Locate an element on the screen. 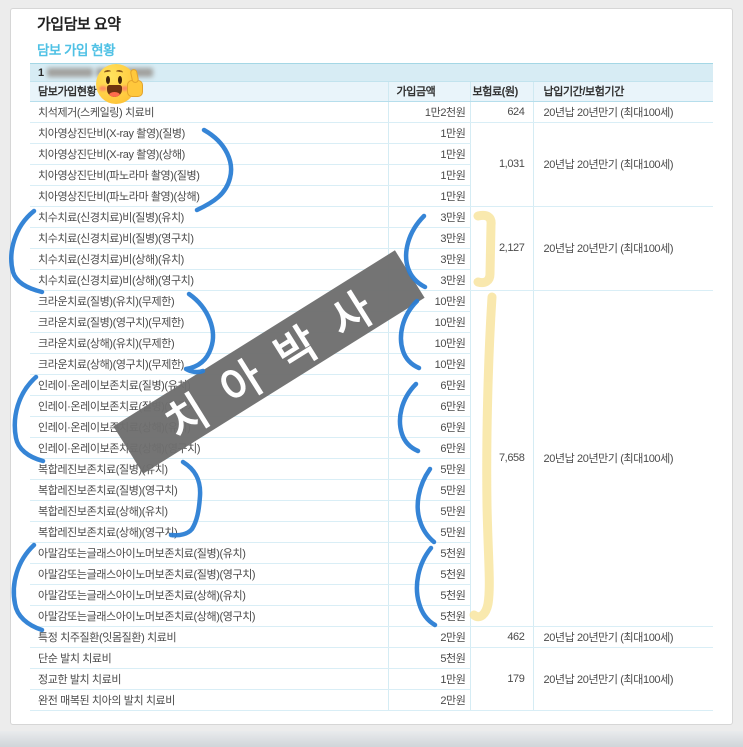  coverage-name-cell: 단순 발치 치료비 is located at coordinates (209, 658).